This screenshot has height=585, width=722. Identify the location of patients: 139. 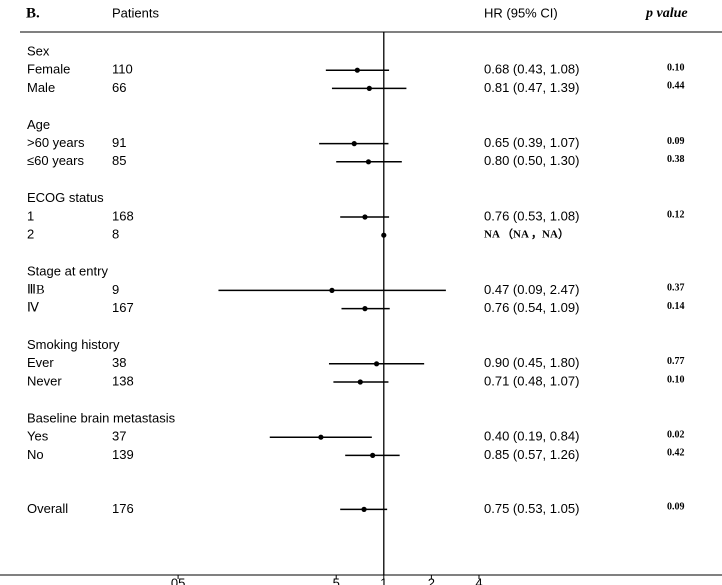
(123, 454).